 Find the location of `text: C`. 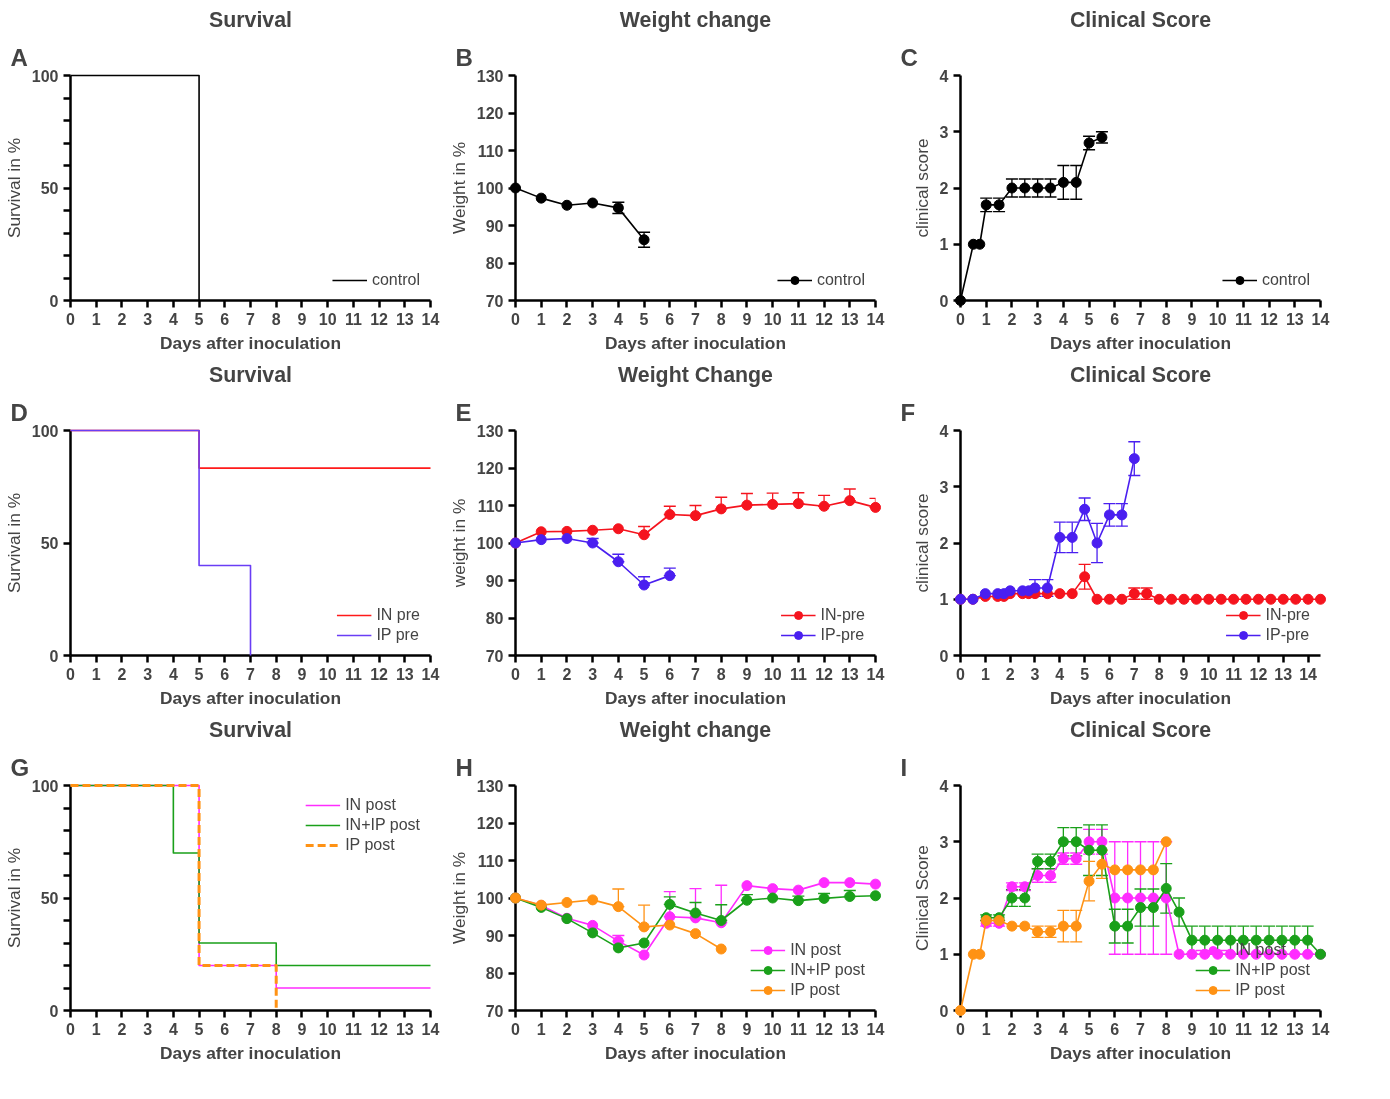

text: C is located at coordinates (909, 57).